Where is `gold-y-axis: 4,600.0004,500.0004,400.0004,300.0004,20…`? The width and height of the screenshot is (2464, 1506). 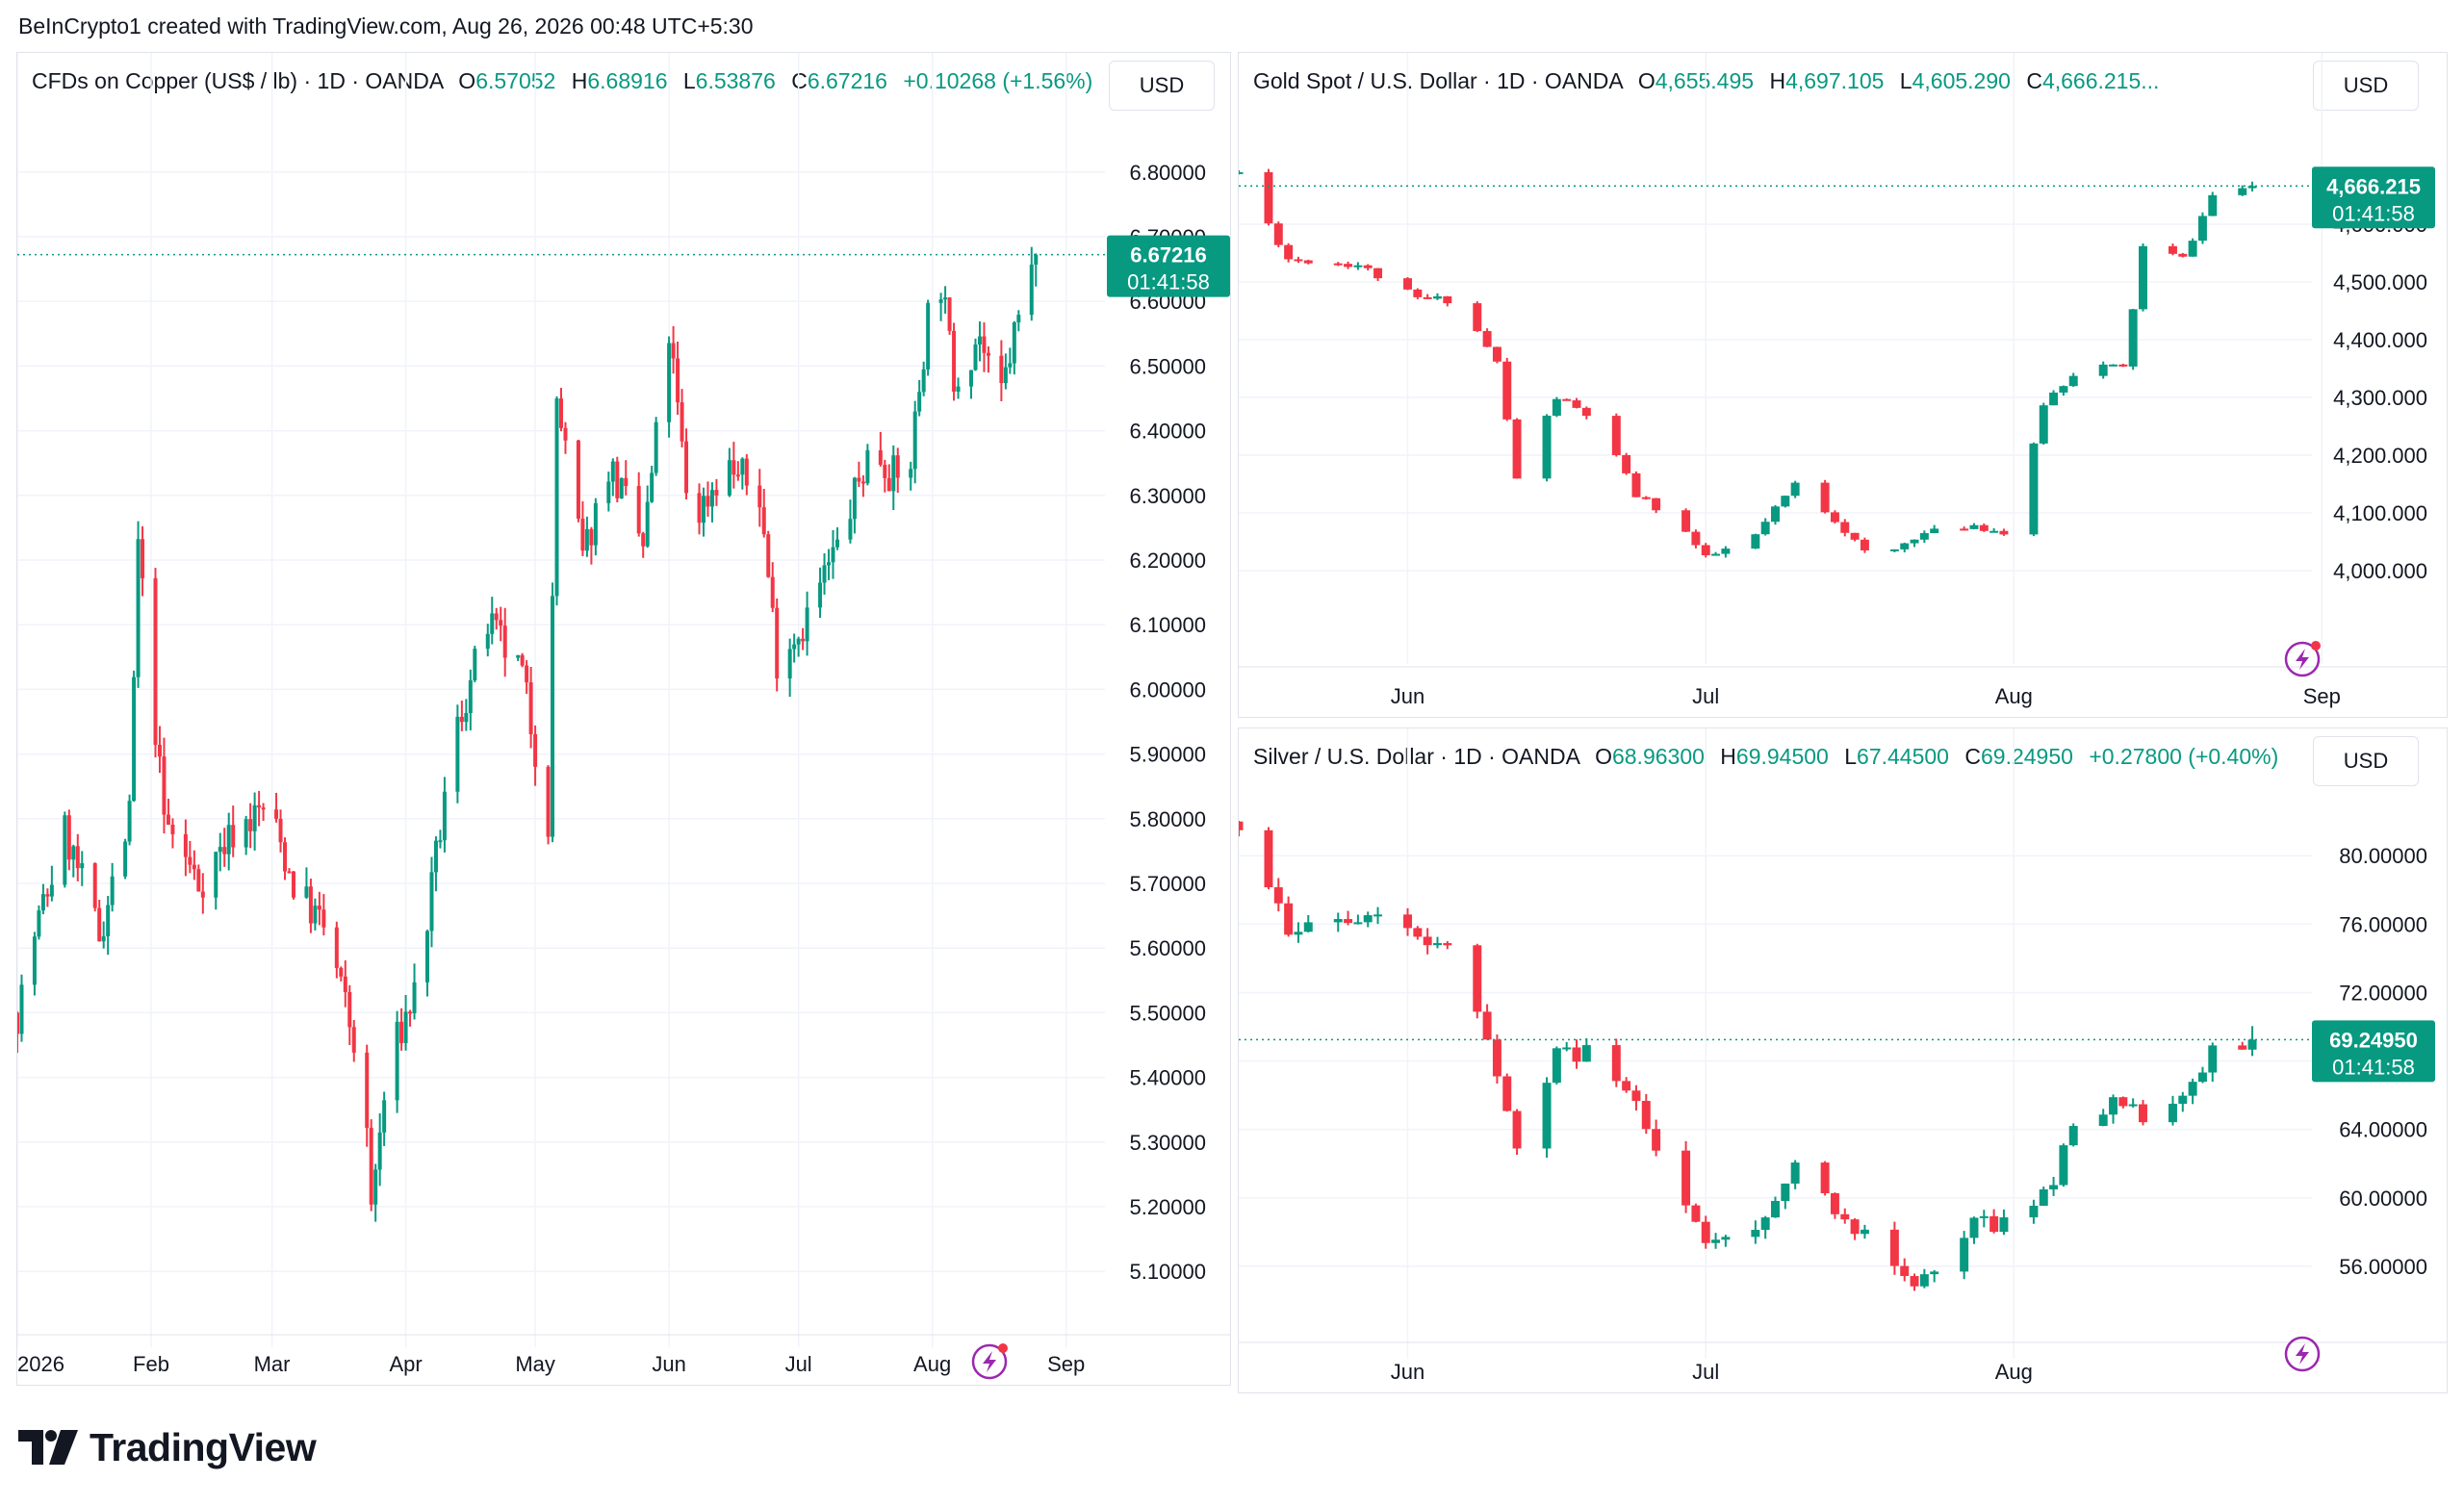
gold-y-axis: 4,600.0004,500.0004,400.0004,300.0004,20… is located at coordinates (2380, 398).